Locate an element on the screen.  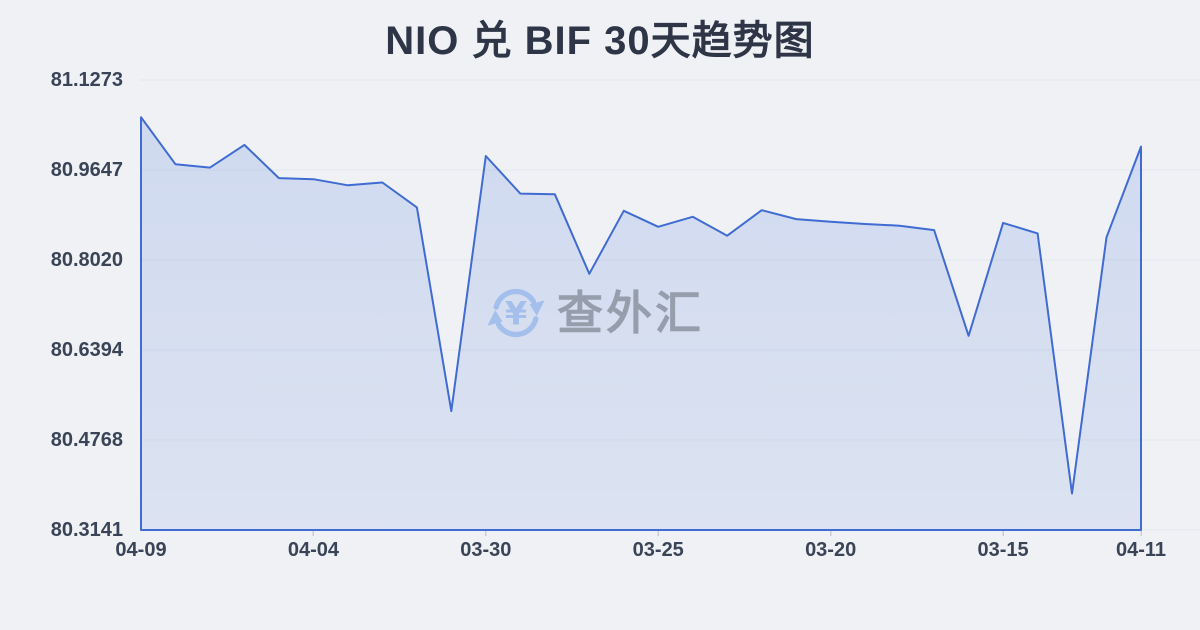
x-axis-label: 04-04 is located at coordinates (313, 550).